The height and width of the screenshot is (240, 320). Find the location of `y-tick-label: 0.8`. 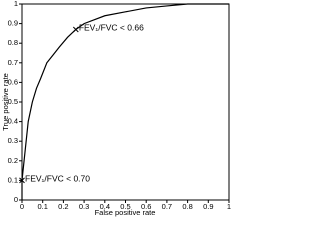

y-tick-label: 0.8 is located at coordinates (13, 42).